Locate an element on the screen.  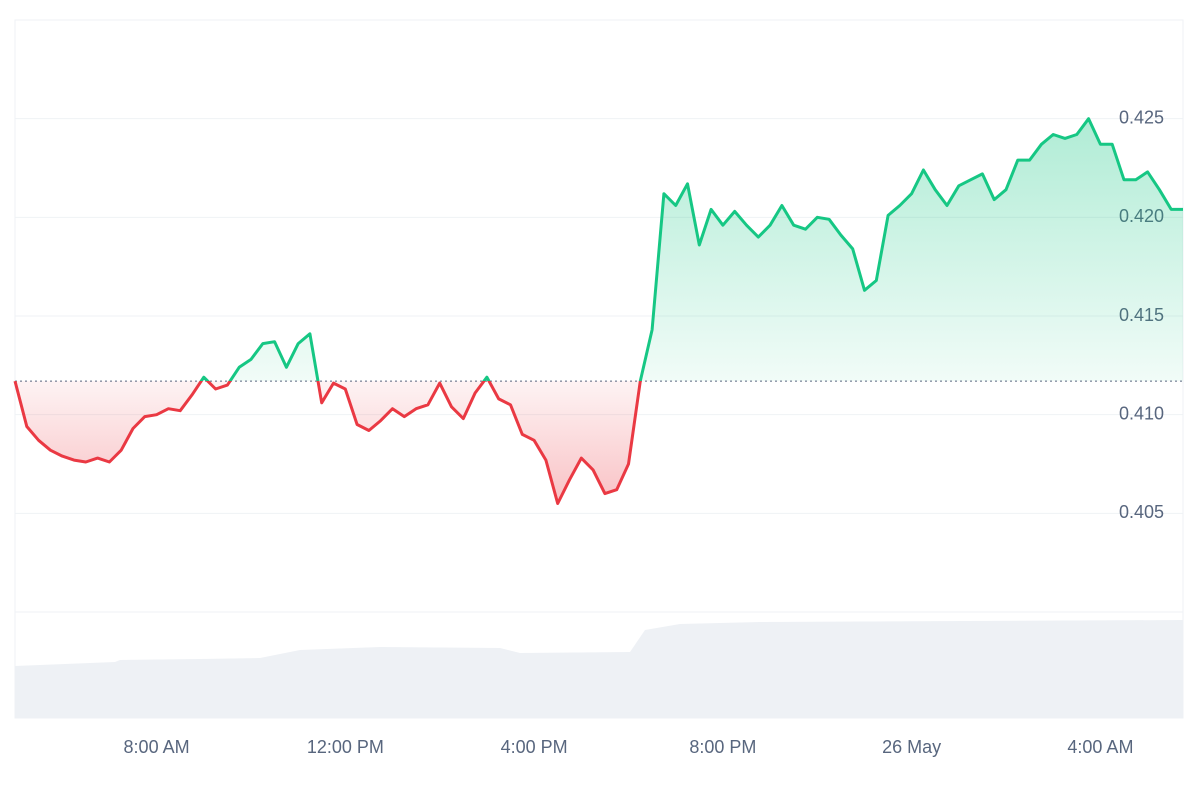
x-tick-label: 4:00 PM is located at coordinates (534, 747).